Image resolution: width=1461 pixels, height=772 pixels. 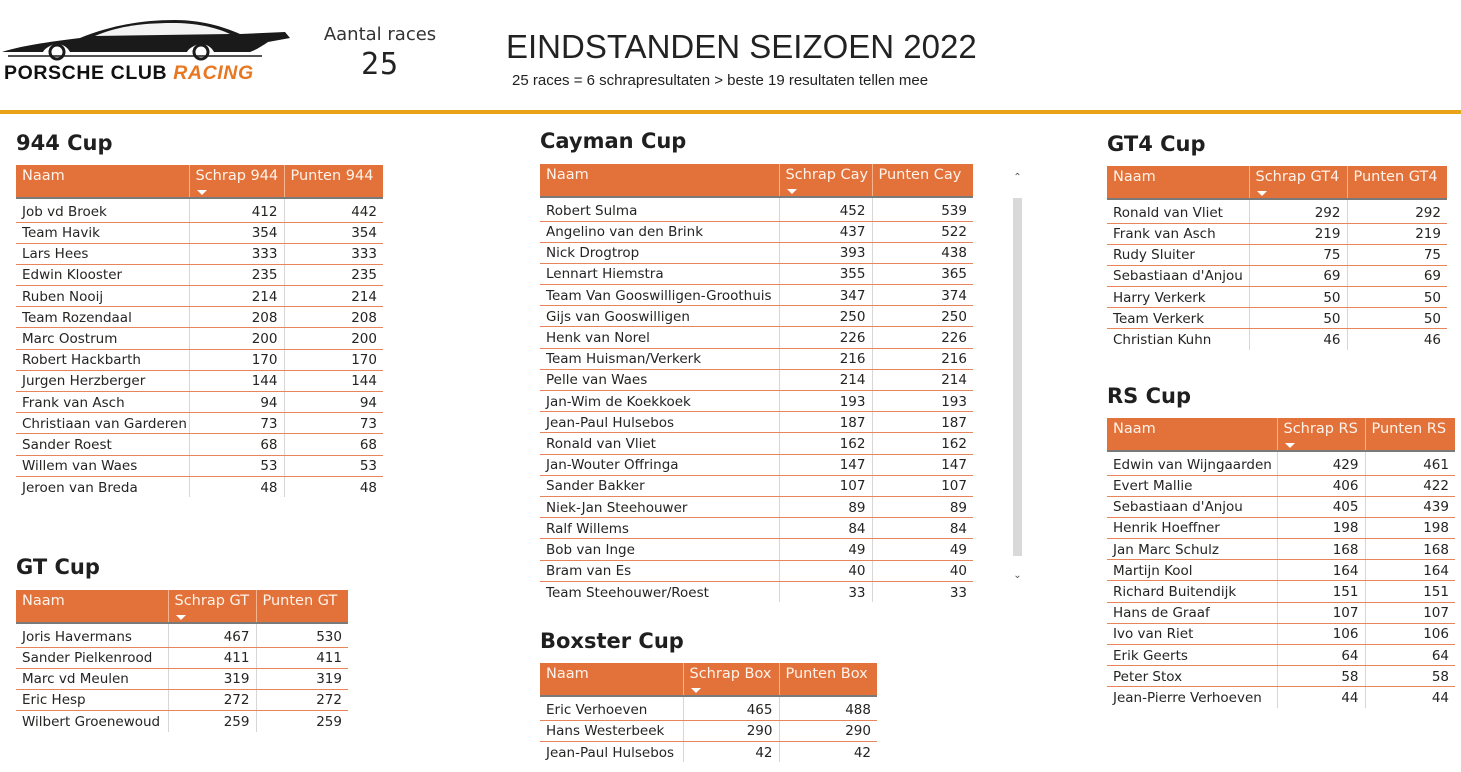 I want to click on table-row: Team Huisman/Verkerk 216 216, so click(x=756, y=359).